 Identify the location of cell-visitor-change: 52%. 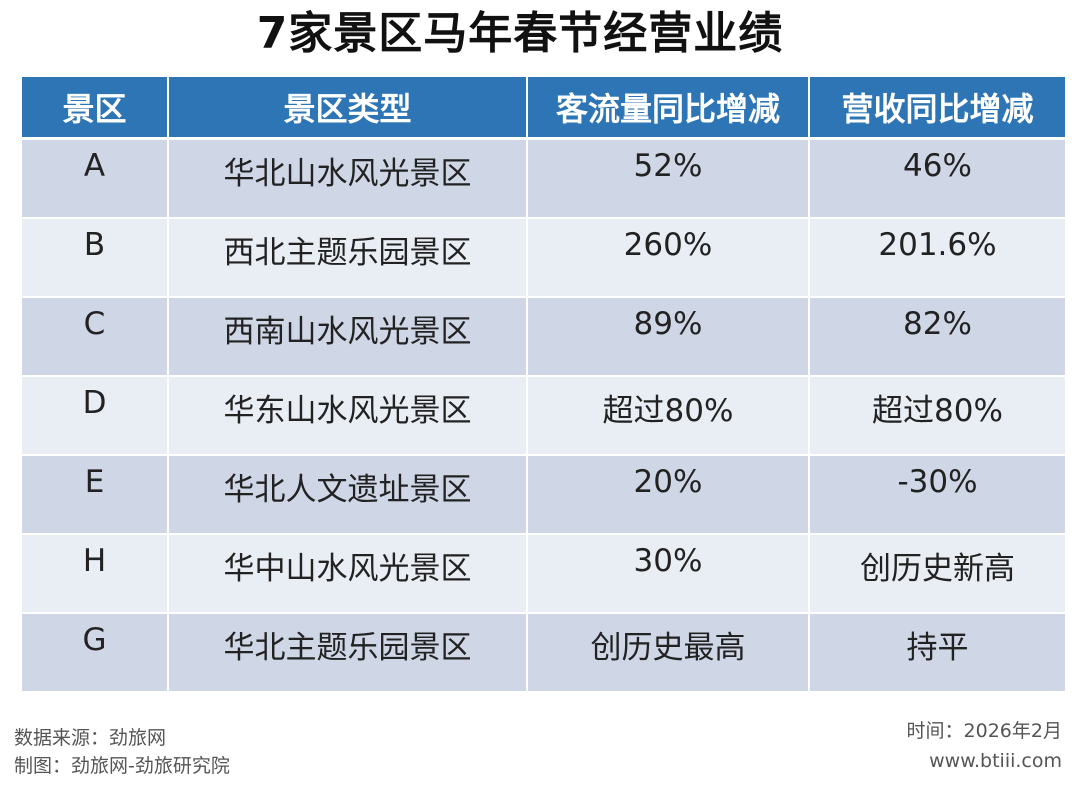
(668, 178).